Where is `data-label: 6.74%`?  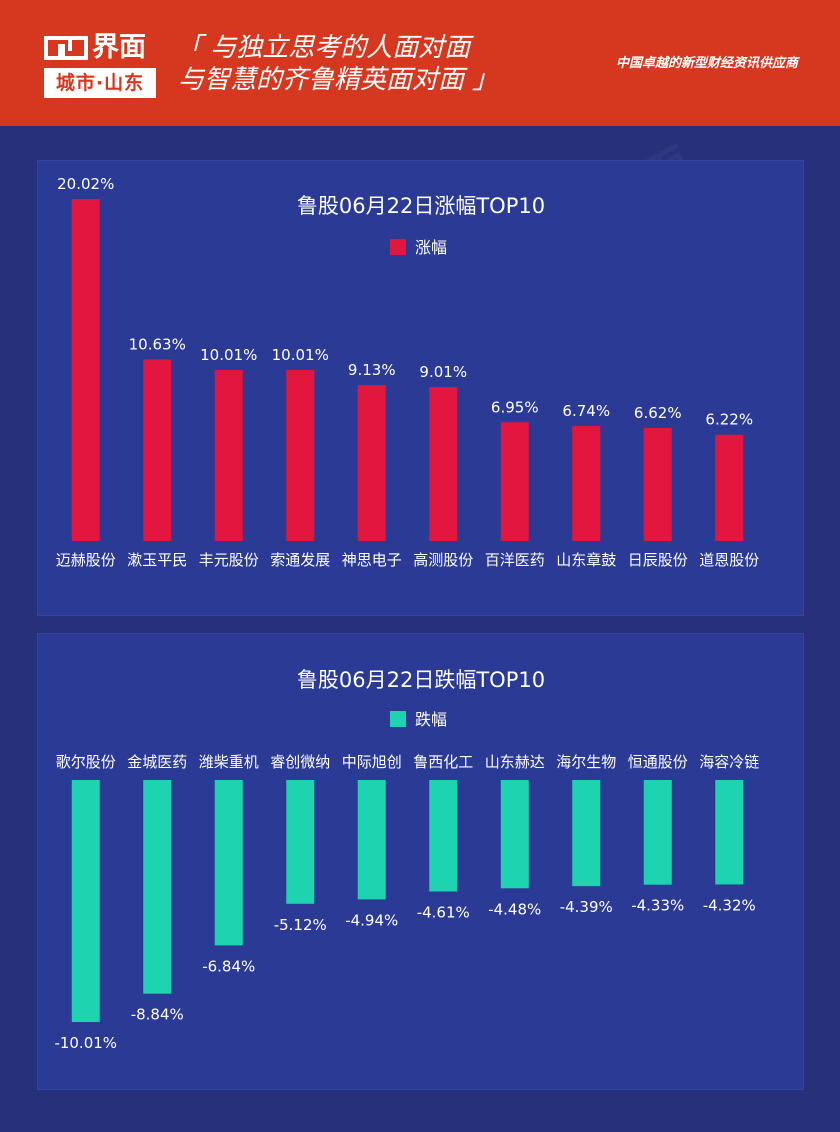 data-label: 6.74% is located at coordinates (586, 411).